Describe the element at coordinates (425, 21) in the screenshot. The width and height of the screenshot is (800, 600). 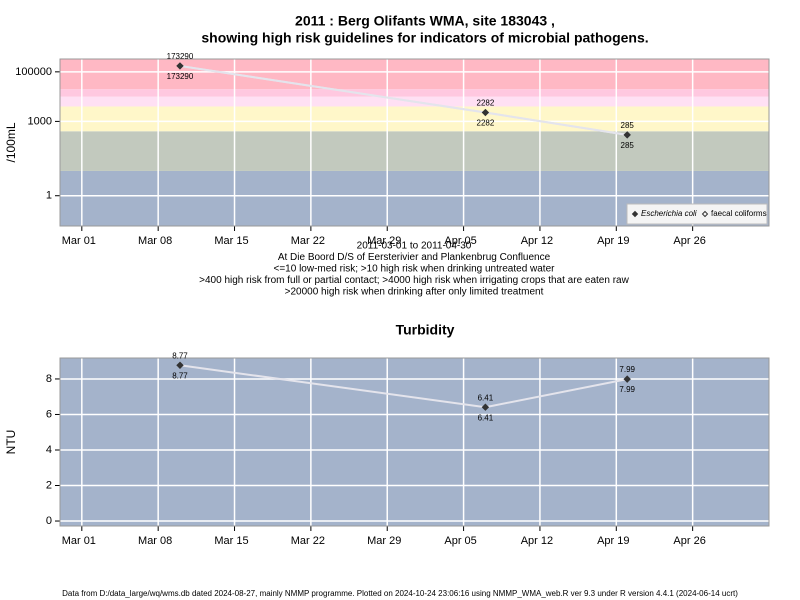
I see `chart-title: 2011 : Berg Olifants WMA, site 183043 ,` at that location.